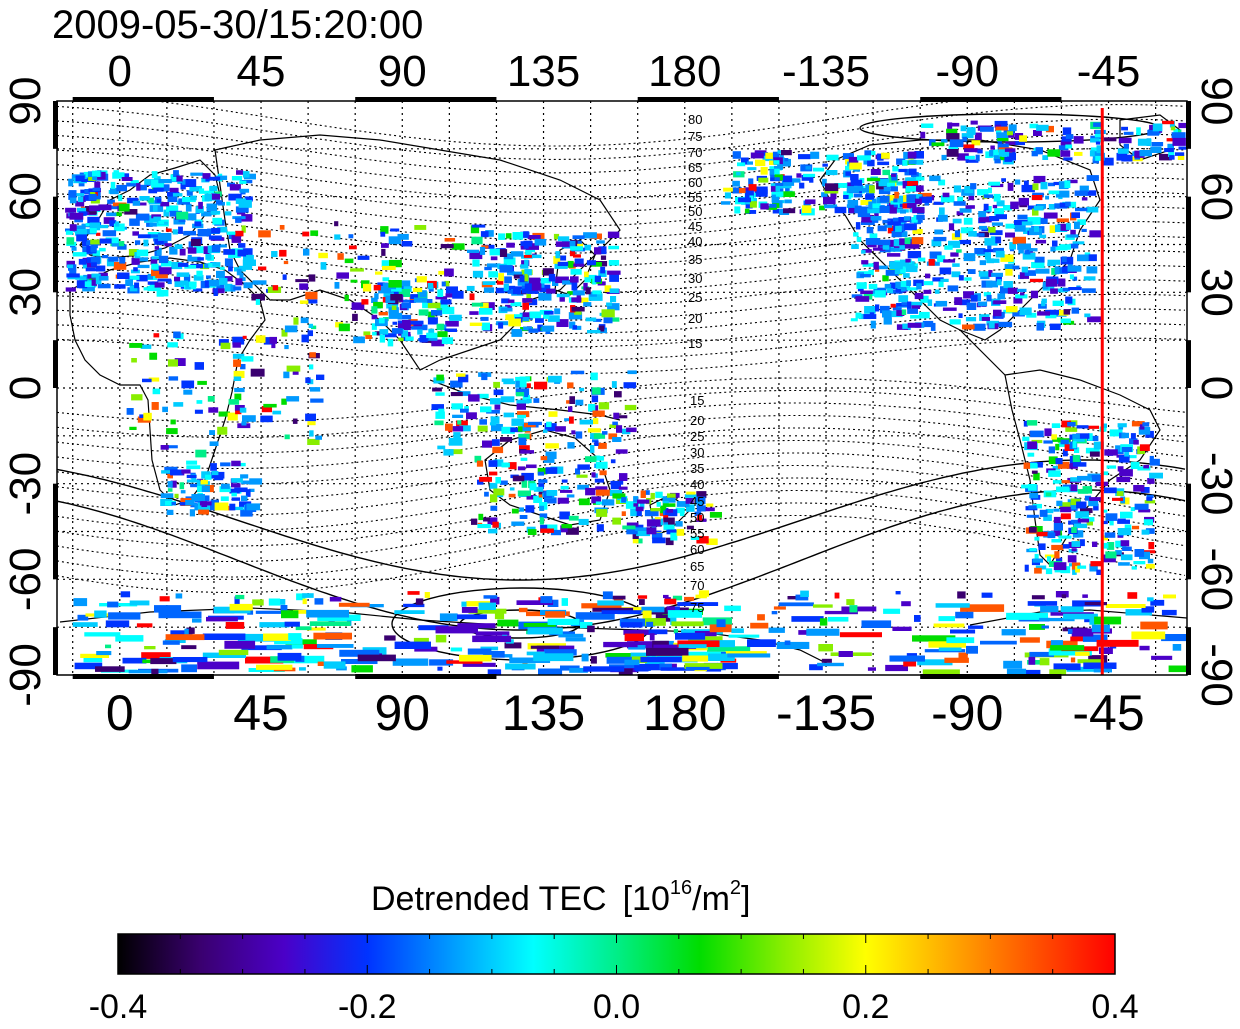 The width and height of the screenshot is (1240, 1029). What do you see at coordinates (402, 713) in the screenshot?
I see `lon-tick-label-bottom: 90` at bounding box center [402, 713].